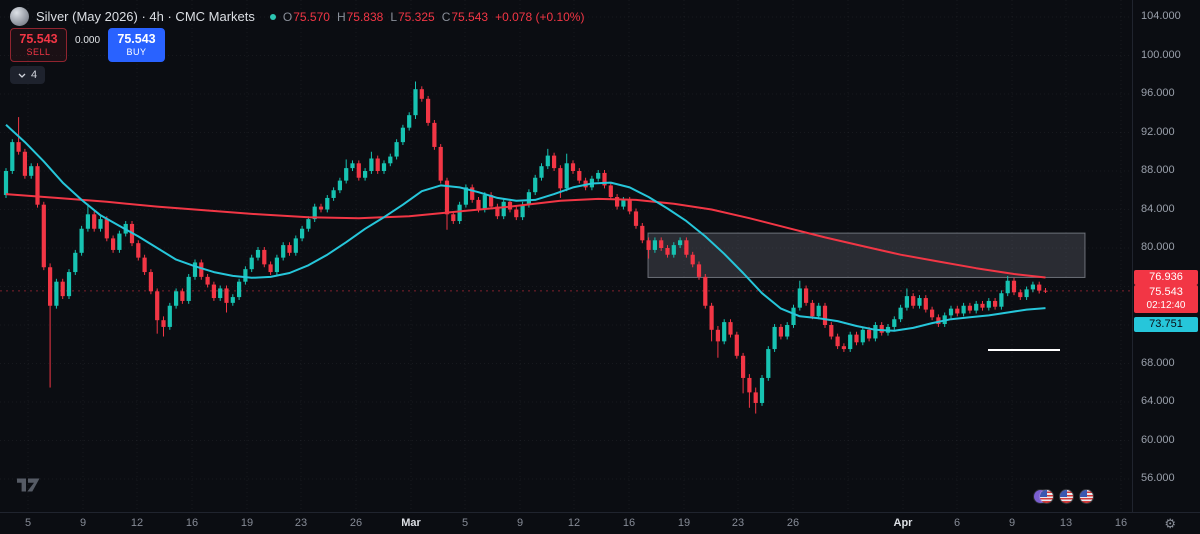 Image resolution: width=1200 pixels, height=534 pixels. I want to click on low-label: L, so click(393, 16).